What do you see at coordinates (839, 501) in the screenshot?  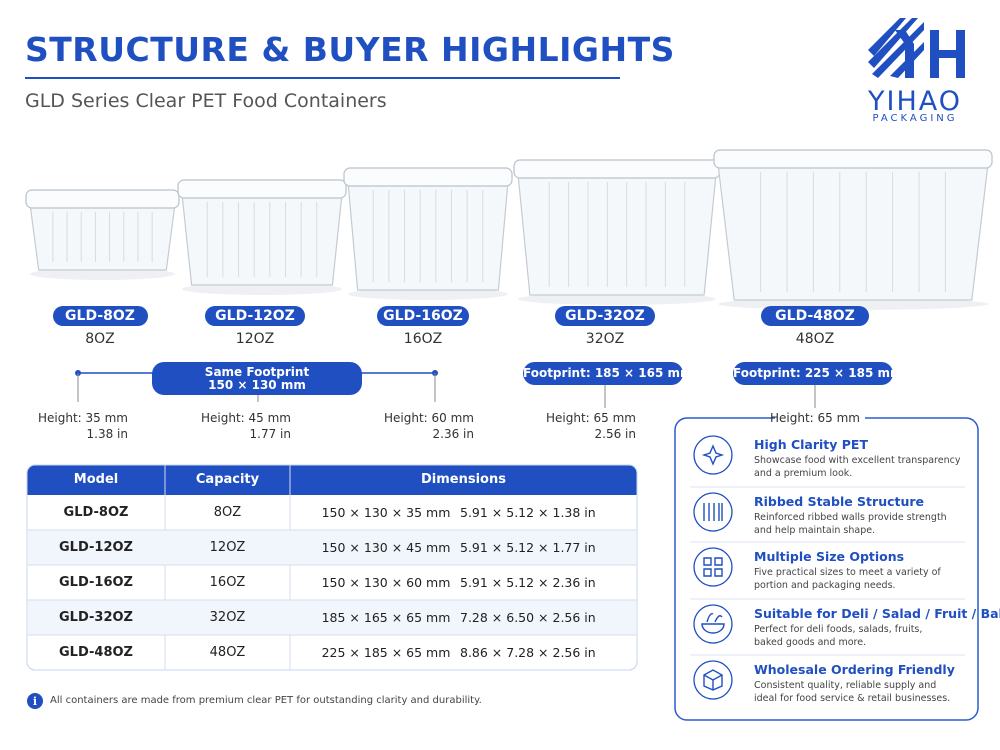 I see `feature-title: Ribbed Stable Structure` at bounding box center [839, 501].